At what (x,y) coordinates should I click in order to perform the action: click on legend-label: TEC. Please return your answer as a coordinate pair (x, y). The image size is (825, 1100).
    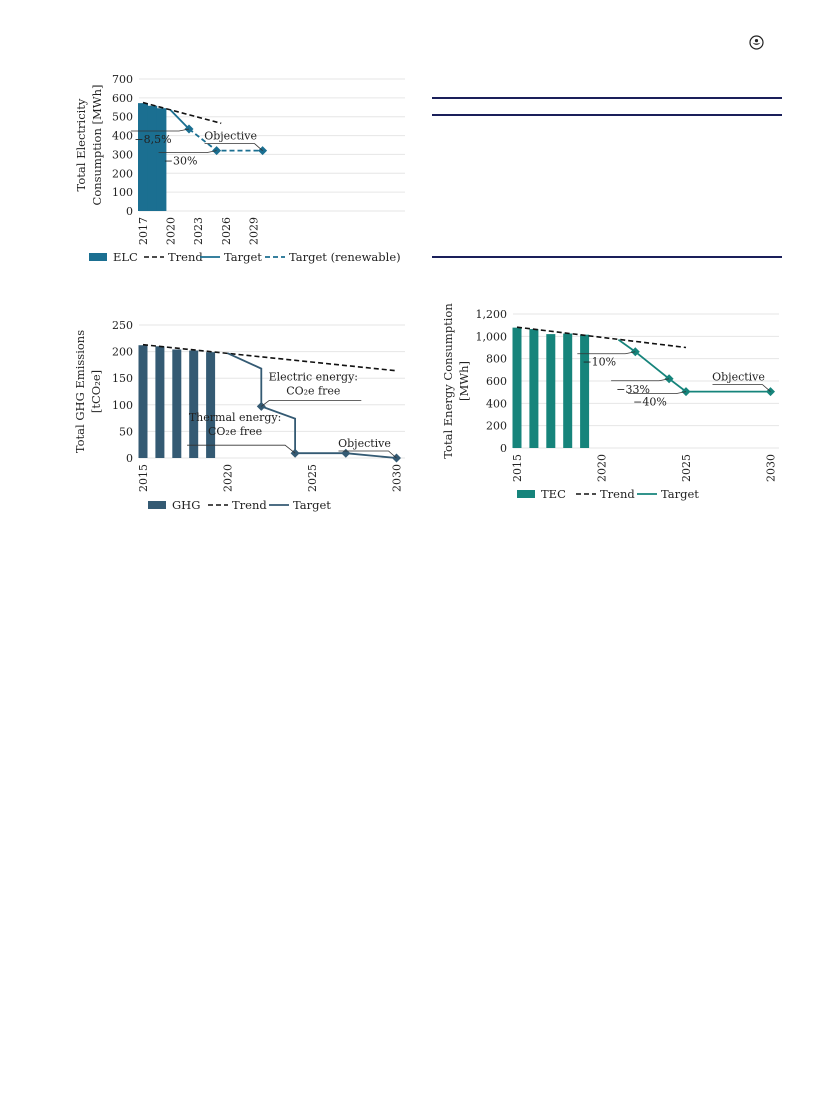
    Looking at the image, I should click on (553, 494).